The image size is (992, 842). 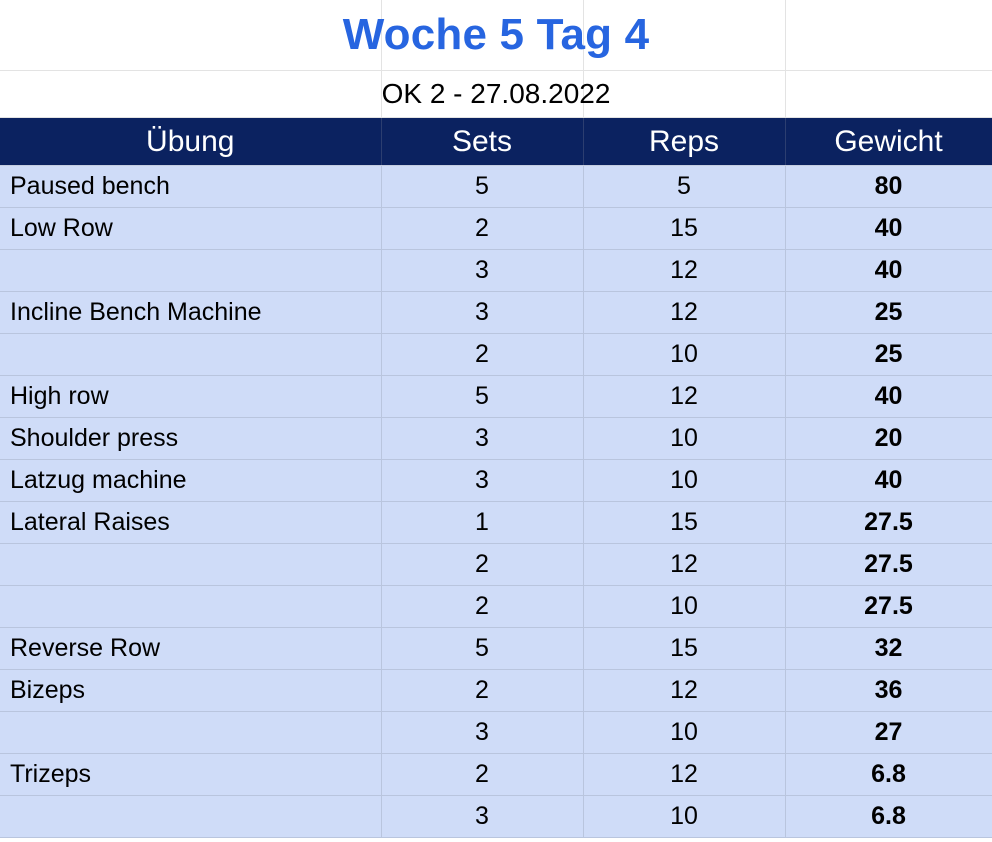 I want to click on table-row: 2 10 25, so click(x=496, y=354).